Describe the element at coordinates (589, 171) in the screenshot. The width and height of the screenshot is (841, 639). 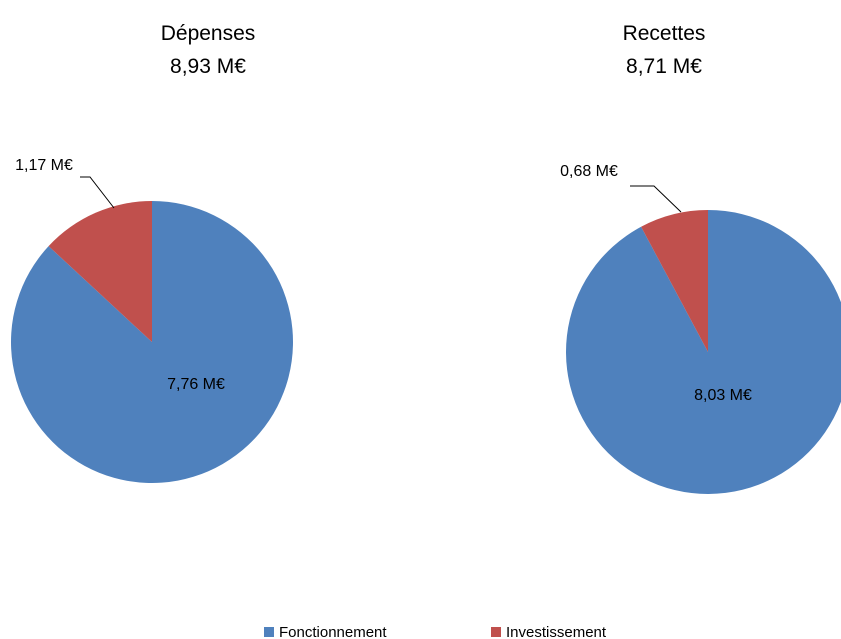
I see `data-label-recettes-investissement: 0,68 M€` at that location.